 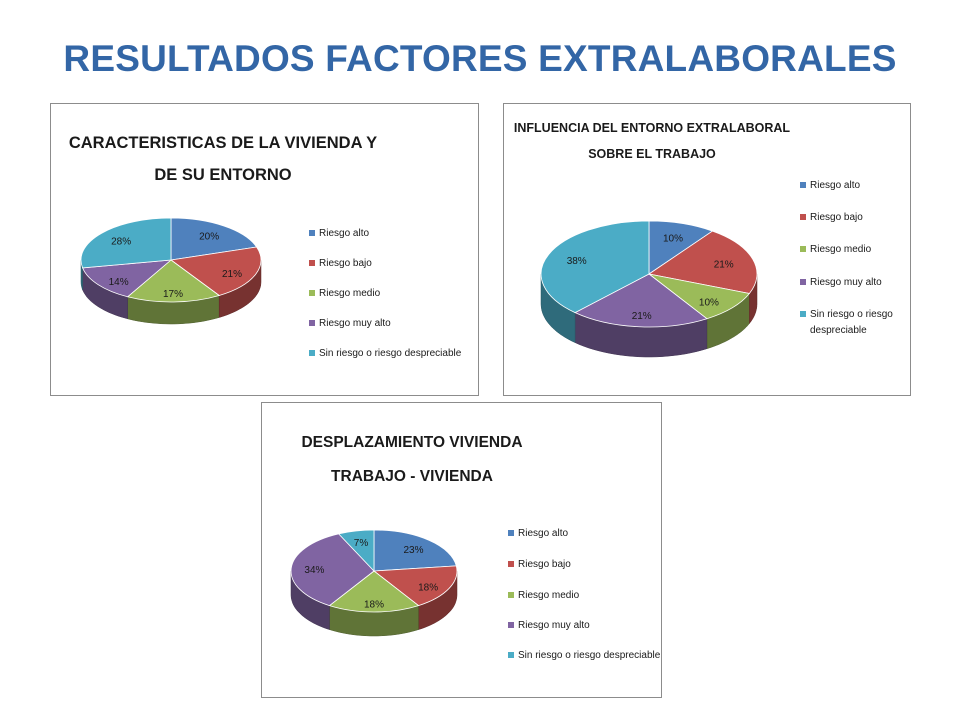 What do you see at coordinates (361, 543) in the screenshot?
I see `data-label-5: 7%` at bounding box center [361, 543].